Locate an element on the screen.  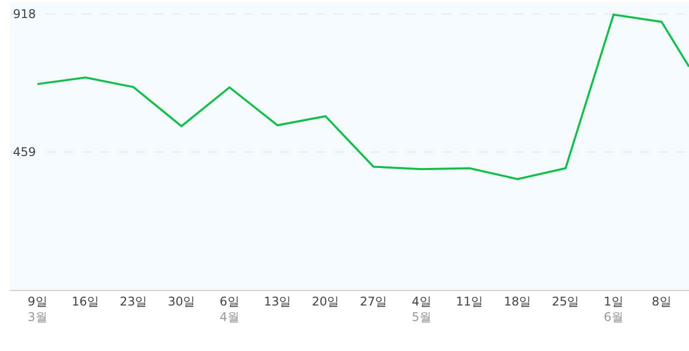
x-tick-label: 13일 is located at coordinates (278, 301).